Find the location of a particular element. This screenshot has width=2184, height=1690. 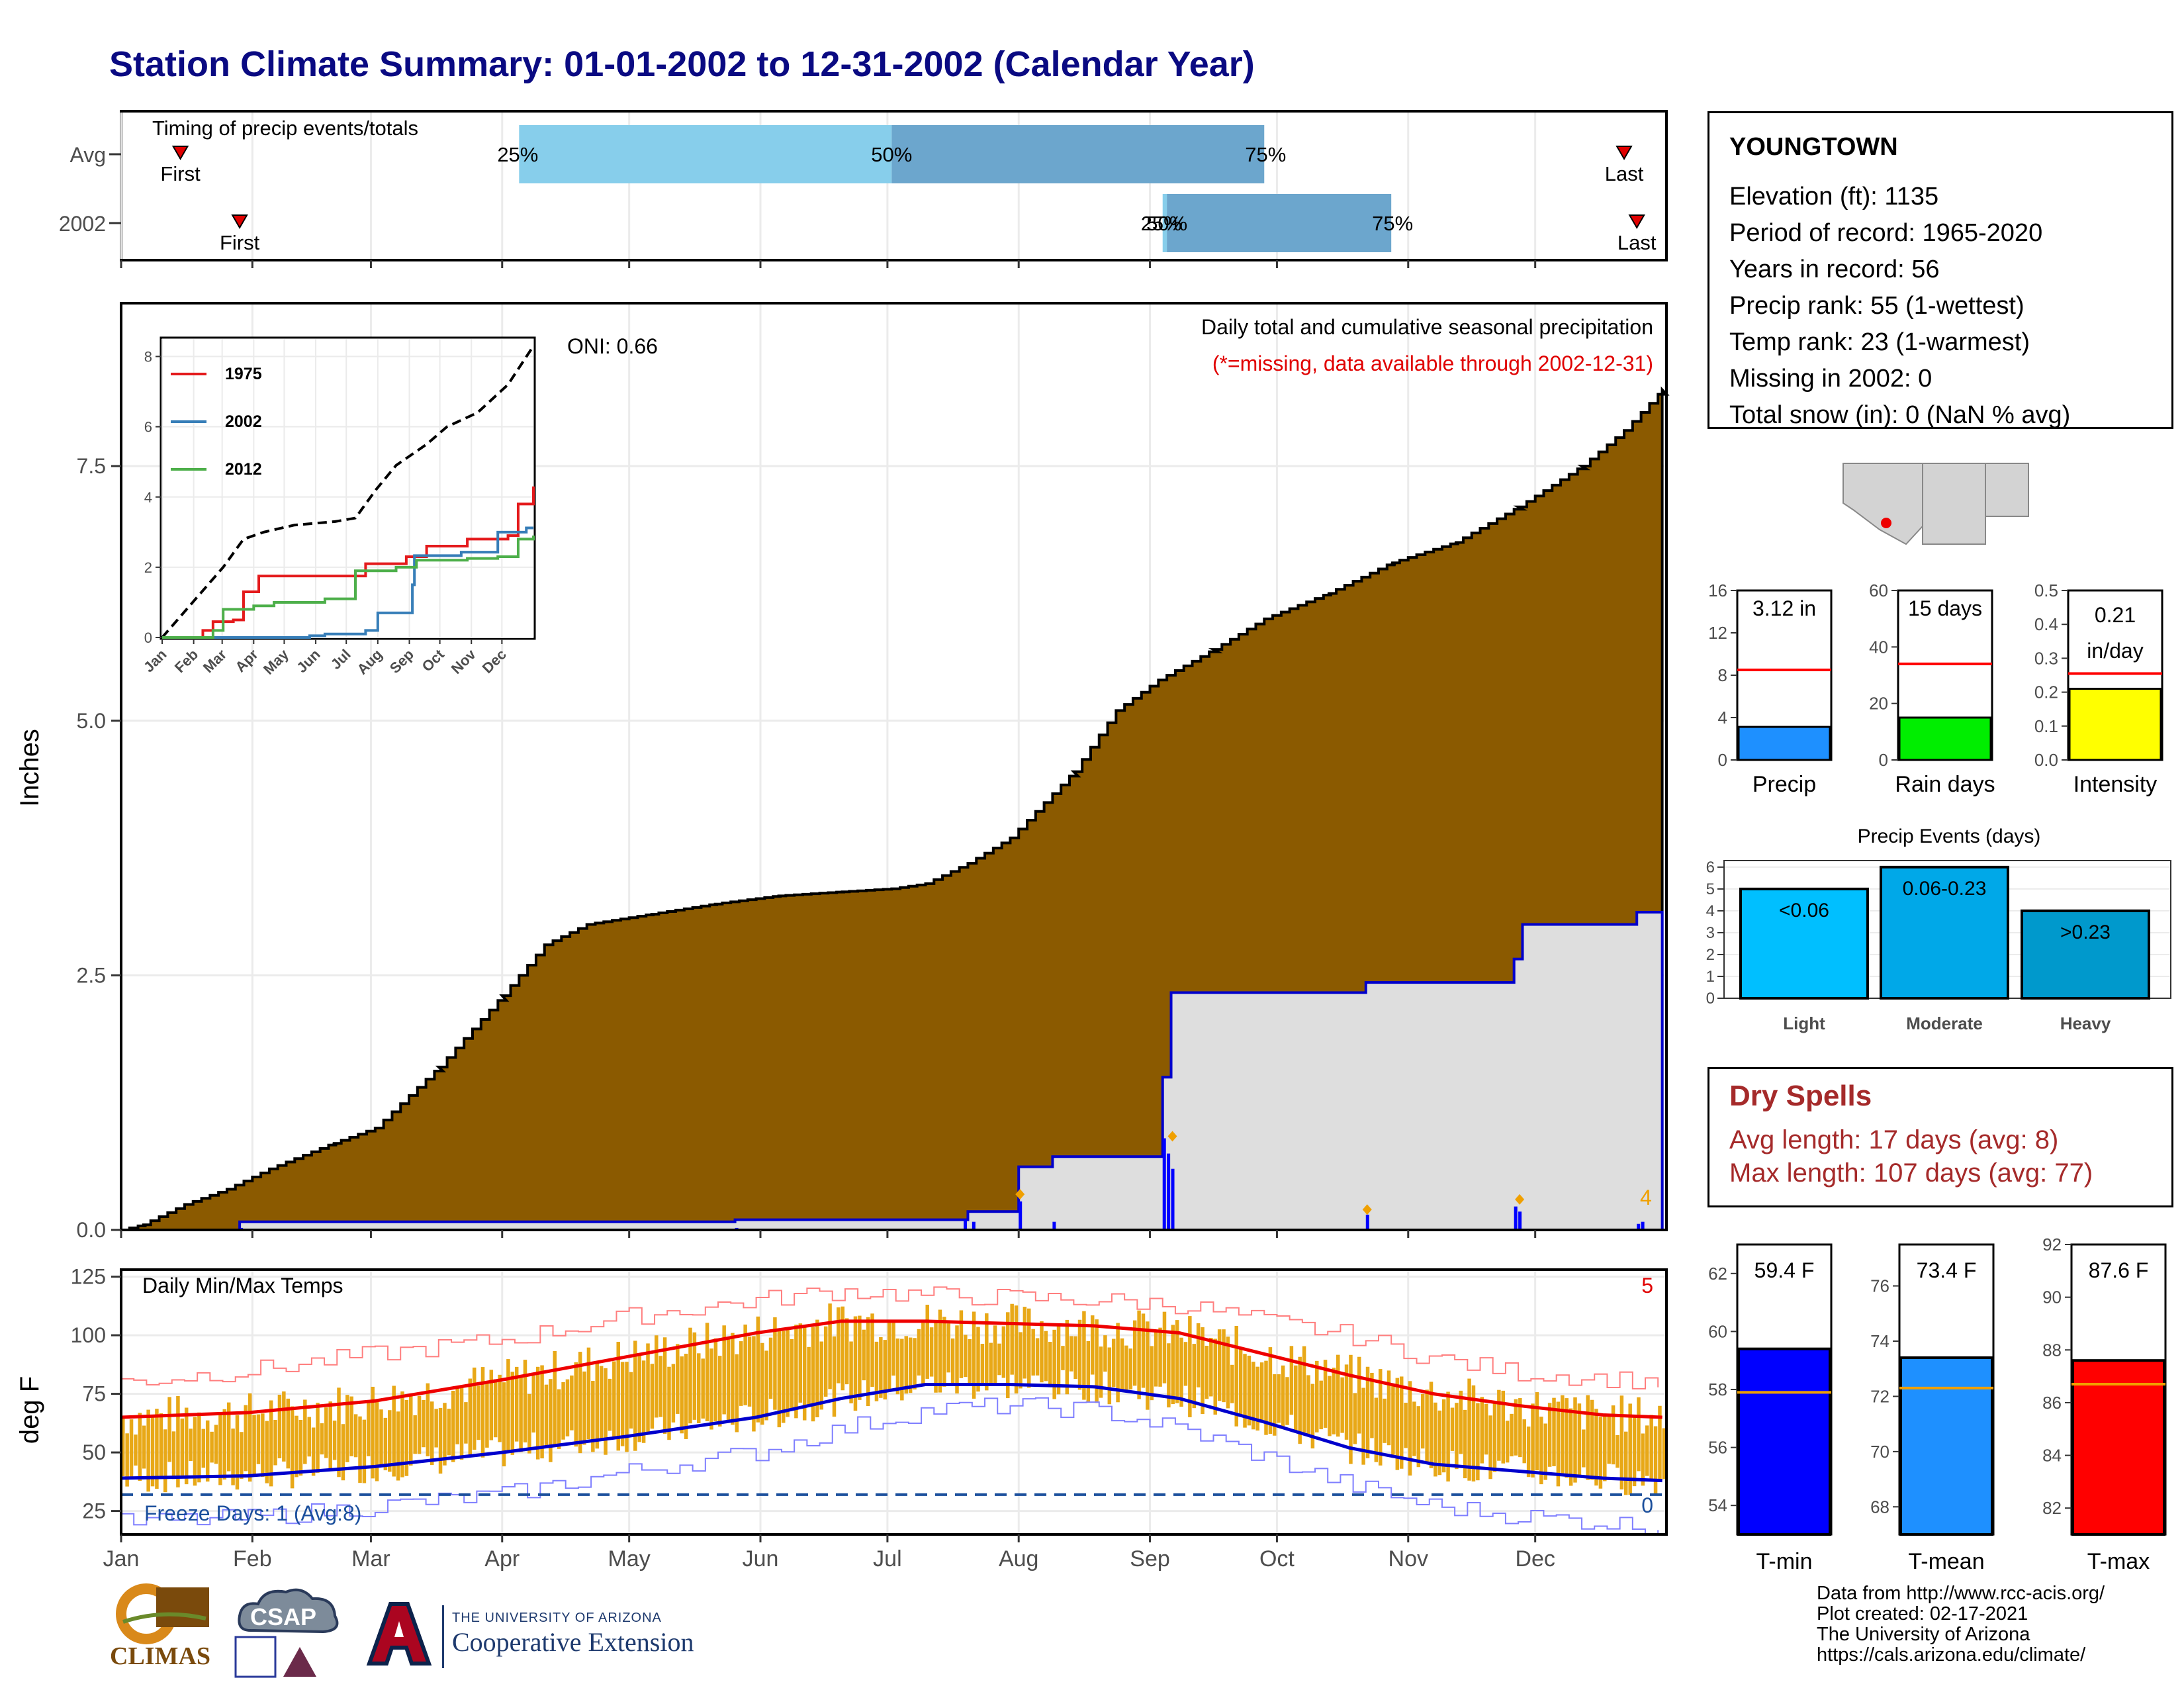

csap-grid-icon is located at coordinates (256, 1657).